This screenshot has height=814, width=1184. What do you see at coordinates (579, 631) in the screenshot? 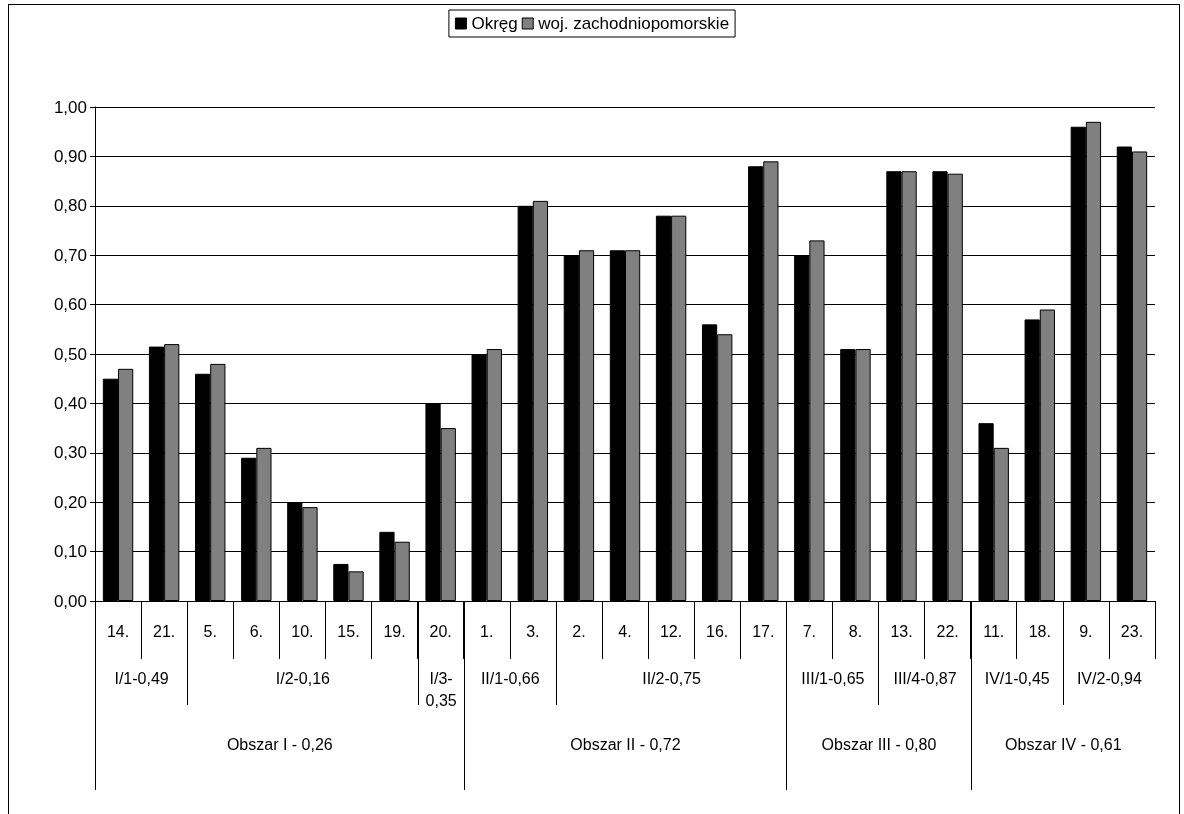
I see `x-tick-label: 2.` at bounding box center [579, 631].